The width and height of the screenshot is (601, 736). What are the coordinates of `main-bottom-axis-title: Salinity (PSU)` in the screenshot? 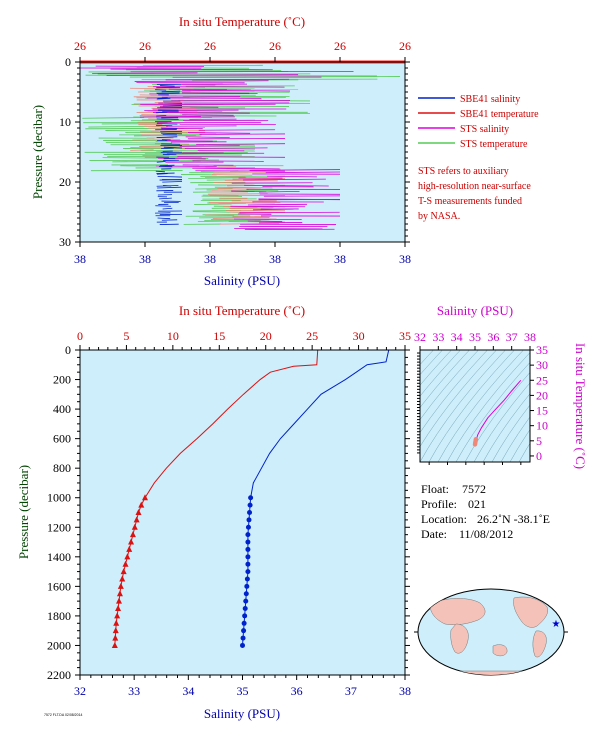 It's located at (242, 713).